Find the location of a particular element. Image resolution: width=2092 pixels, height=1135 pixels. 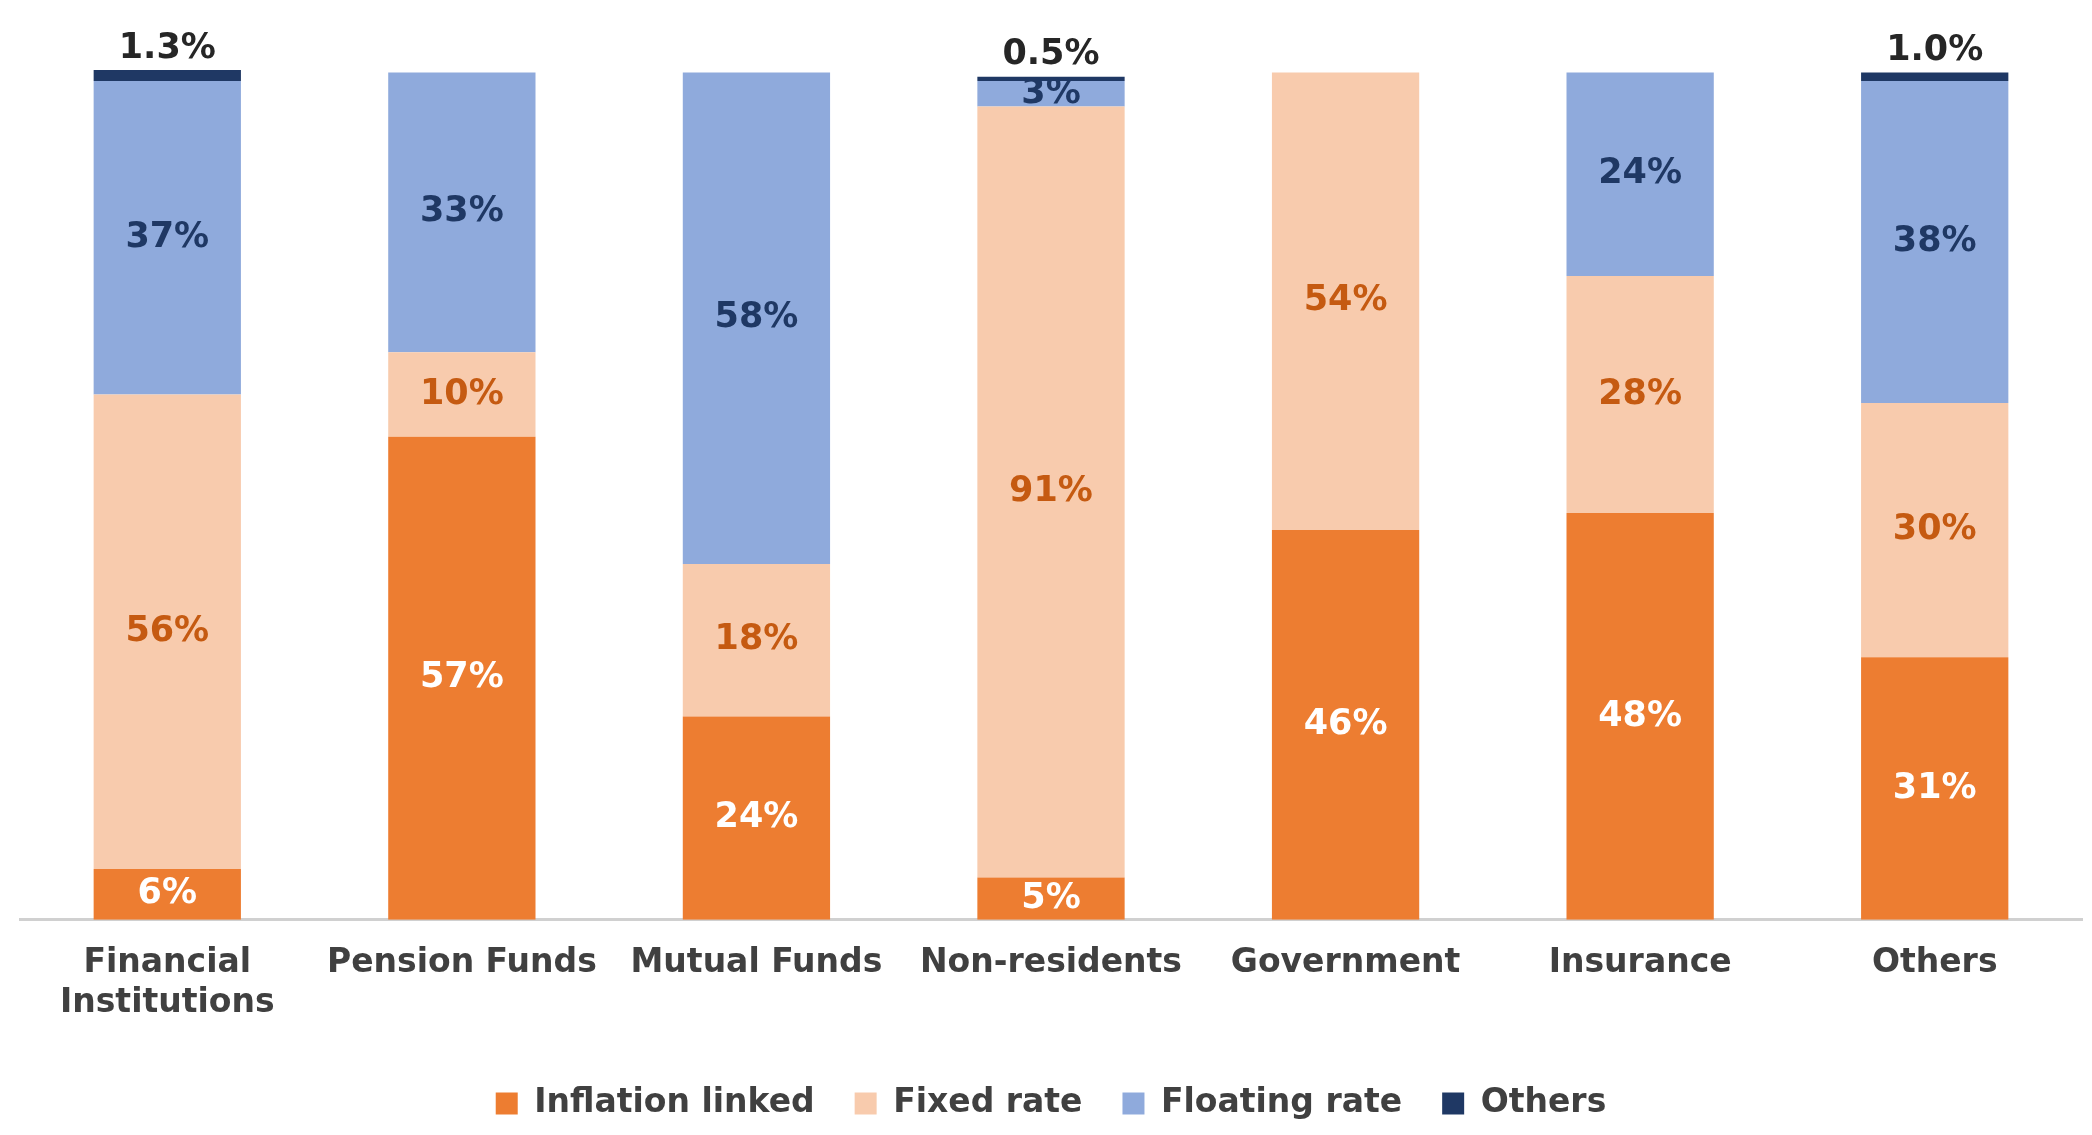

legend-label: Inflation linked is located at coordinates (674, 1101).